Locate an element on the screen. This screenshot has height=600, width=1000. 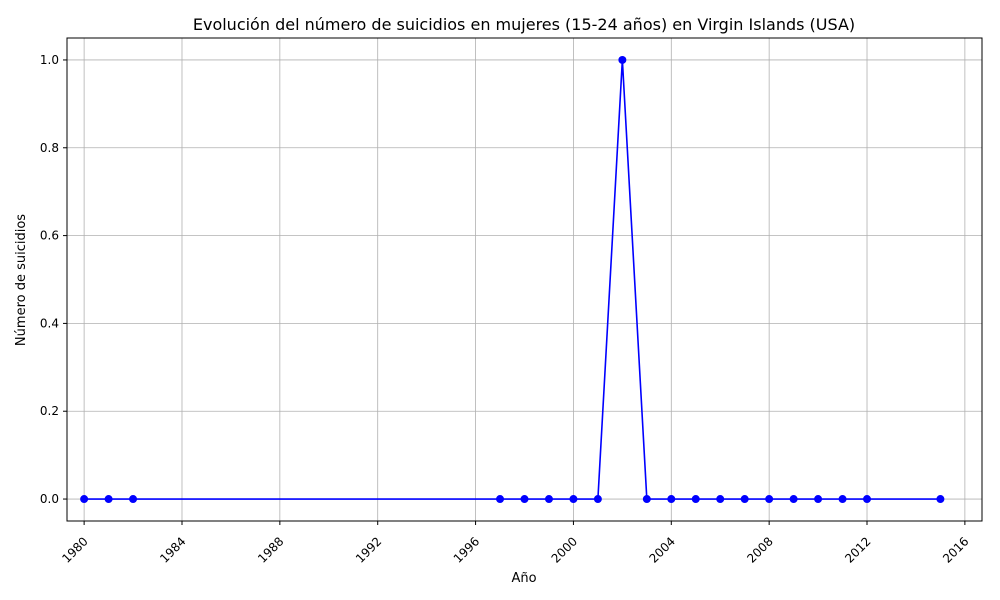
x-tick-label: 2016 is located at coordinates (955, 549).